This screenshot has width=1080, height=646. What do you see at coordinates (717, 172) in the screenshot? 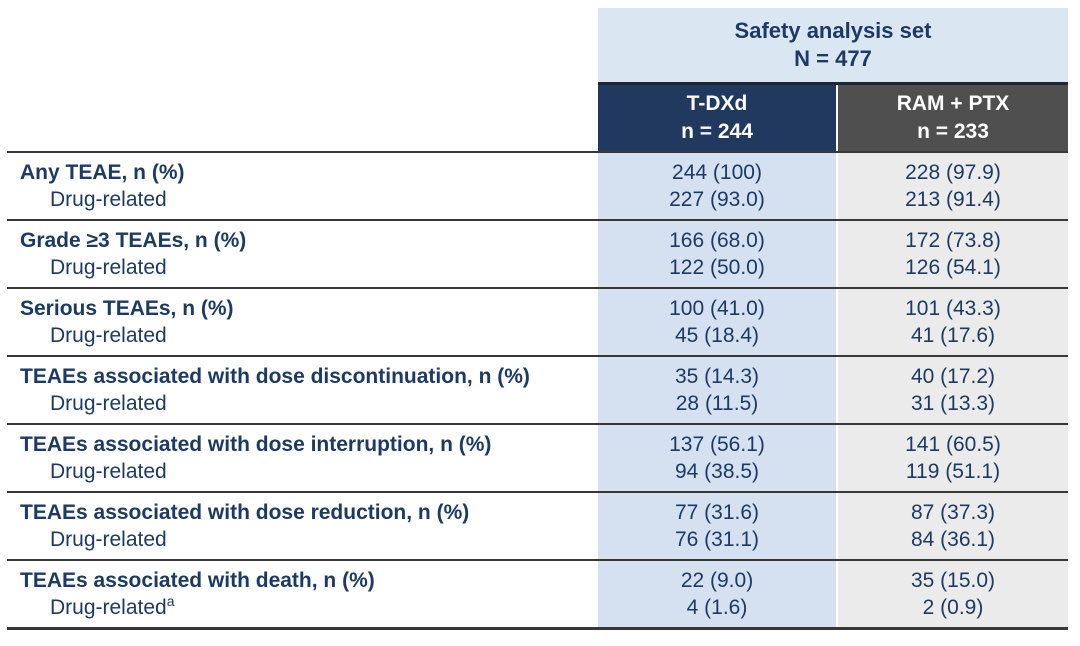
I see `tdxd-value: 244 (100)` at bounding box center [717, 172].